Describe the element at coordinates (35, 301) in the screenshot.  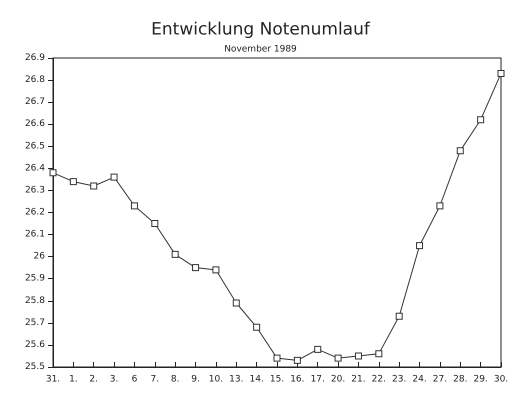
I see `y-tick-label: 25.8` at that location.